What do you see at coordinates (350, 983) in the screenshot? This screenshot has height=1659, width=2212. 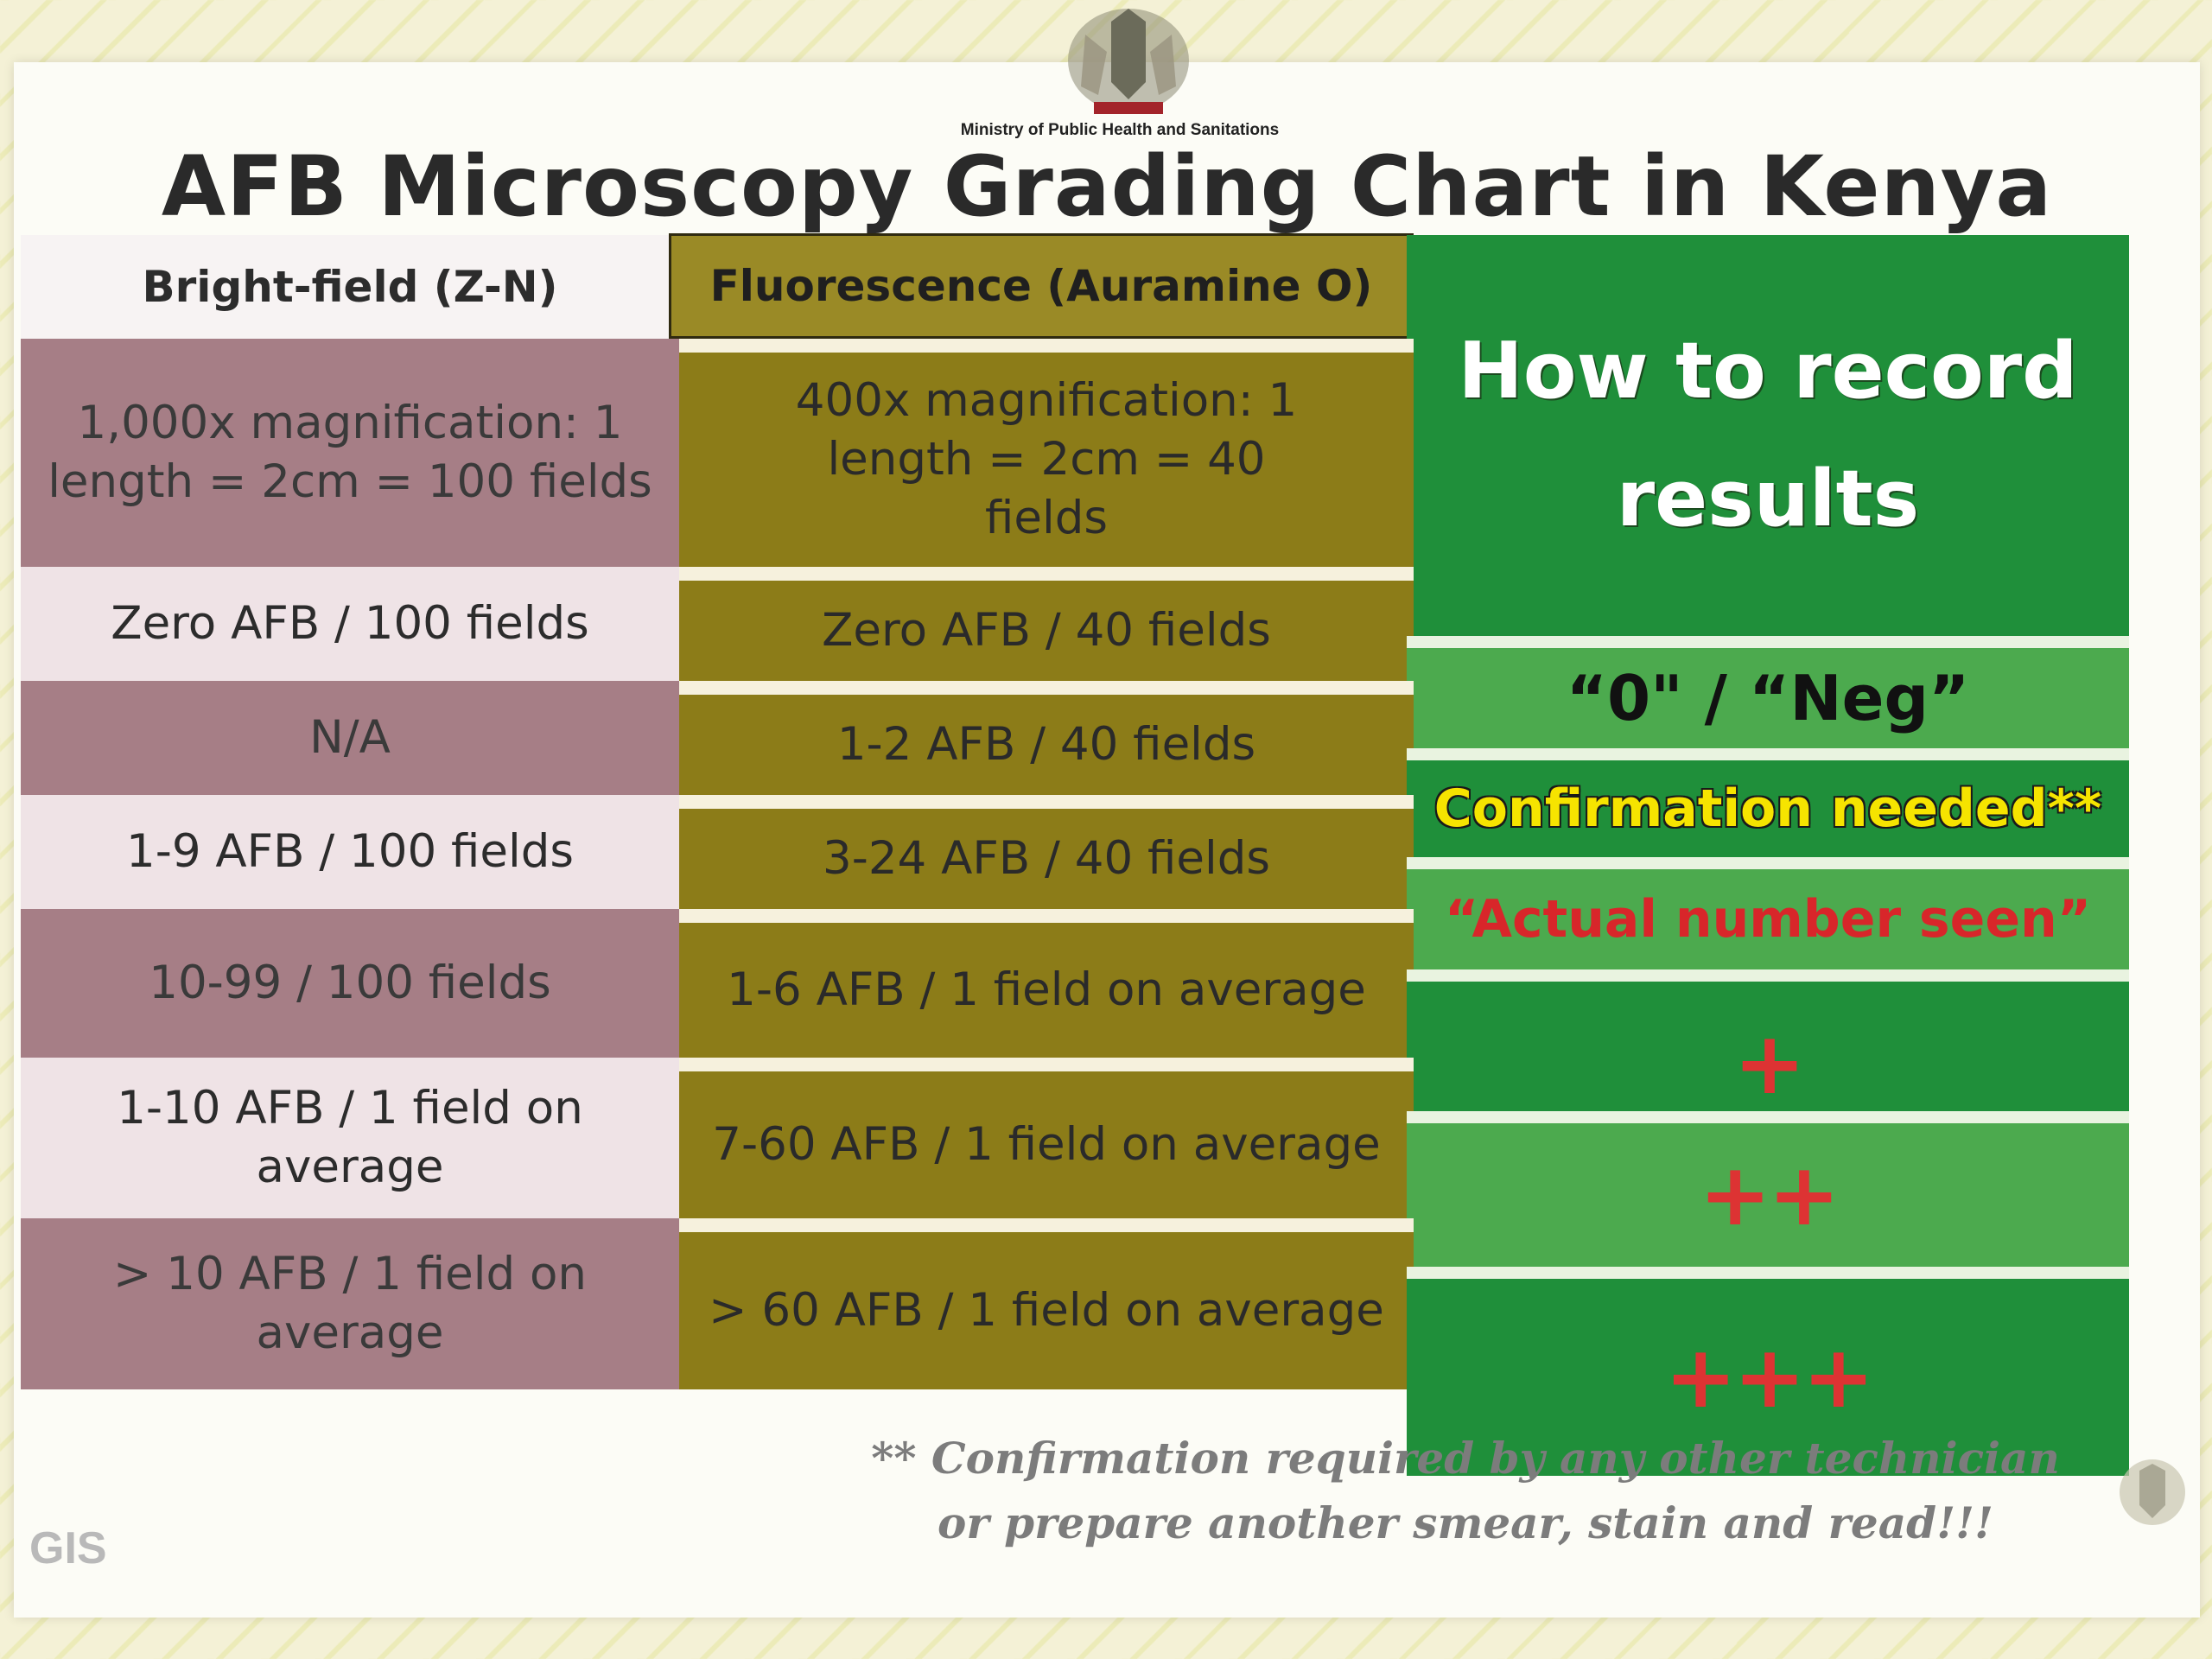 I see `brightfield-row-4: 10-99 / 100 fields` at bounding box center [350, 983].